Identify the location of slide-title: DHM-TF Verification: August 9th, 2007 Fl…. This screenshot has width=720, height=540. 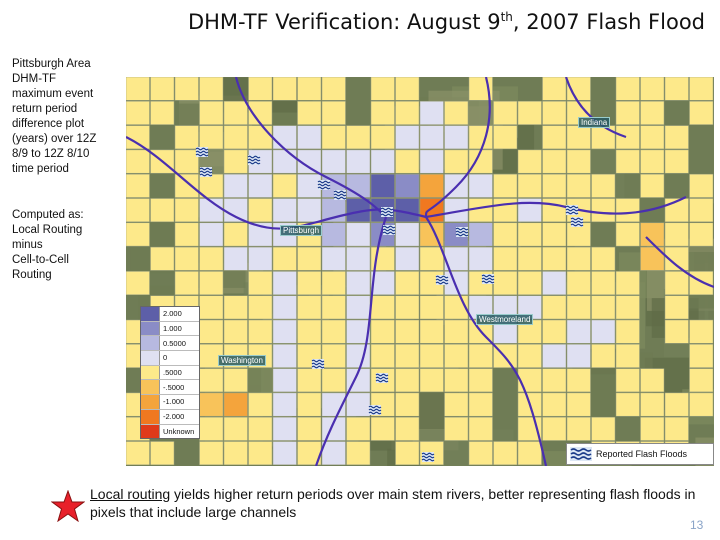
(446, 22).